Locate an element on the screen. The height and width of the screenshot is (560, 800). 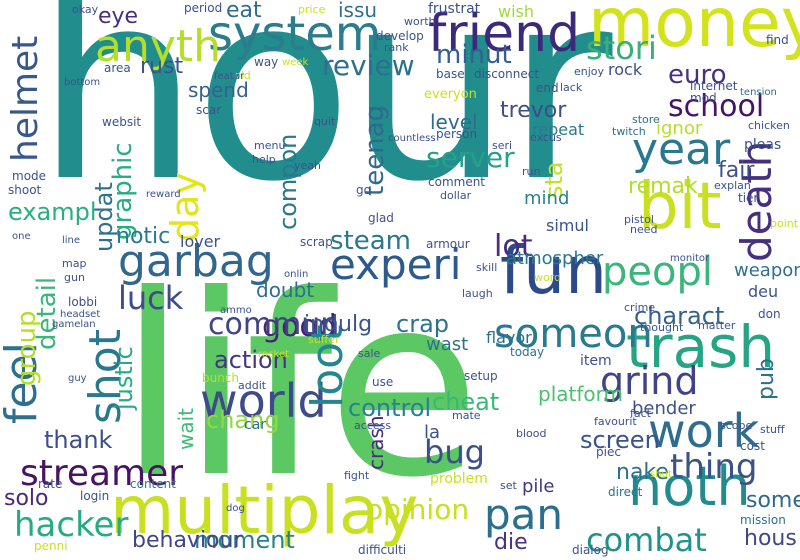
word-difficulti: difficulti is located at coordinates (382, 550).